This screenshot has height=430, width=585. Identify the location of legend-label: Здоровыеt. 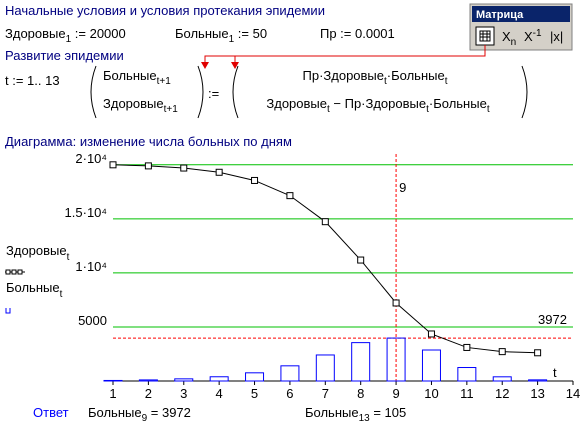
(38, 253).